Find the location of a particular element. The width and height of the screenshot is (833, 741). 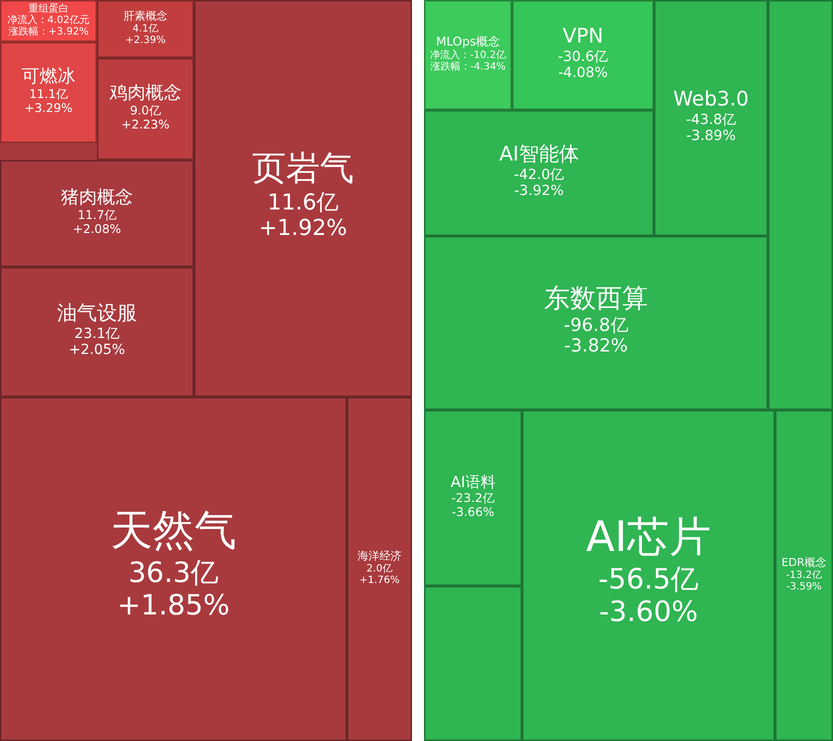

data-label: -3.82% is located at coordinates (596, 346).